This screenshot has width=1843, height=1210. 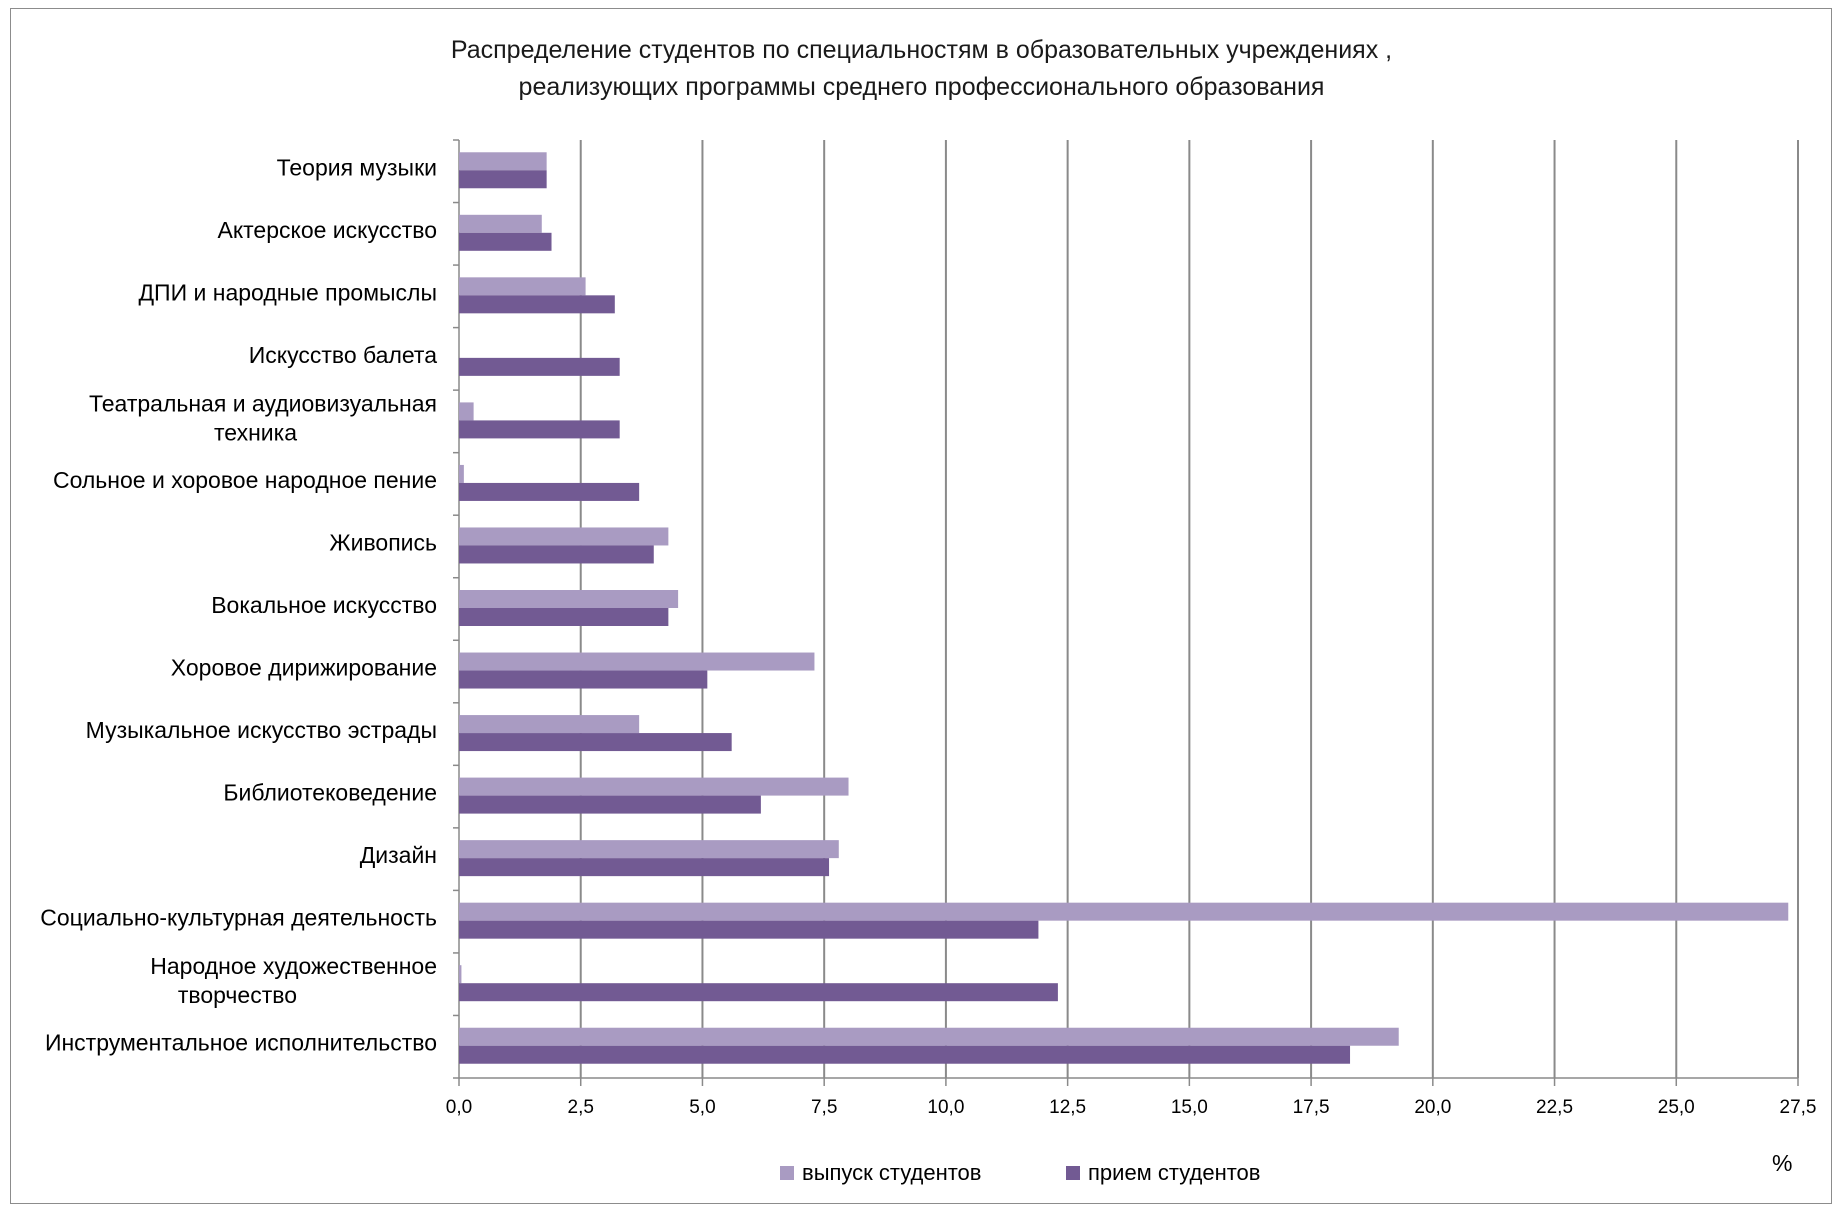 What do you see at coordinates (1432, 1107) in the screenshot?
I see `x-tick-label: 20,0` at bounding box center [1432, 1107].